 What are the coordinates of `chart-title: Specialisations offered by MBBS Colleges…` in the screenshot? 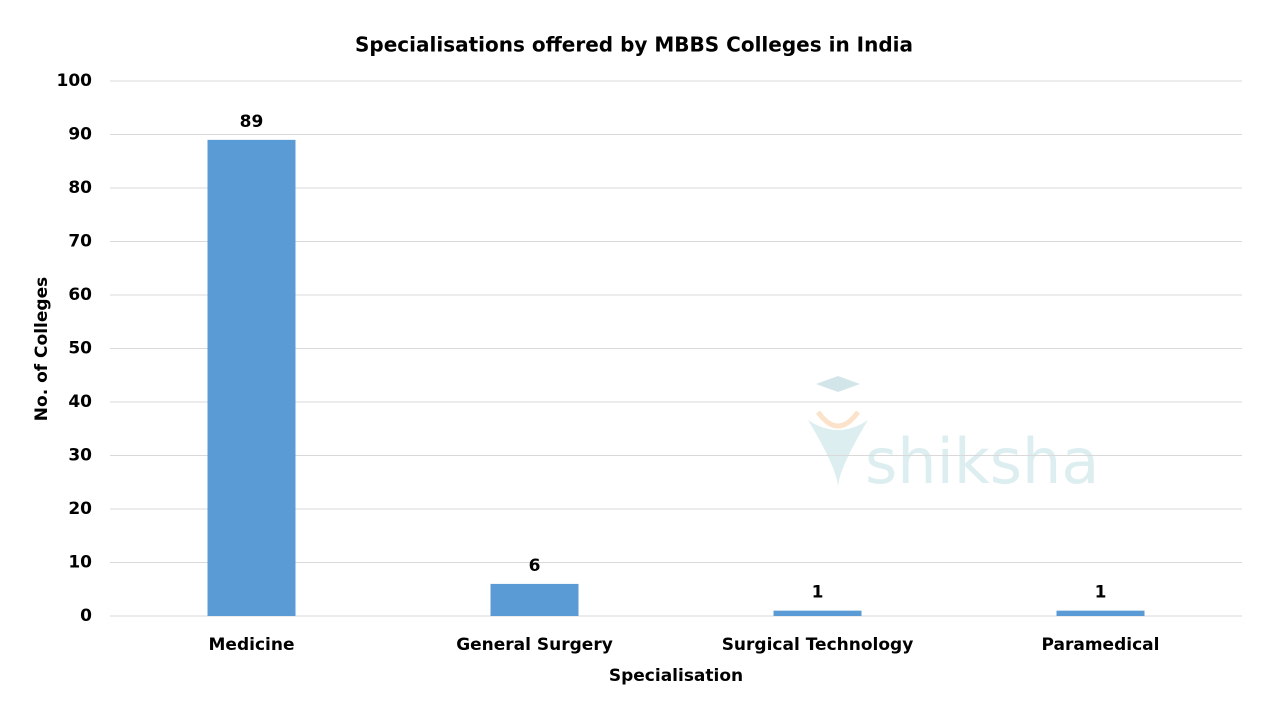 It's located at (634, 45).